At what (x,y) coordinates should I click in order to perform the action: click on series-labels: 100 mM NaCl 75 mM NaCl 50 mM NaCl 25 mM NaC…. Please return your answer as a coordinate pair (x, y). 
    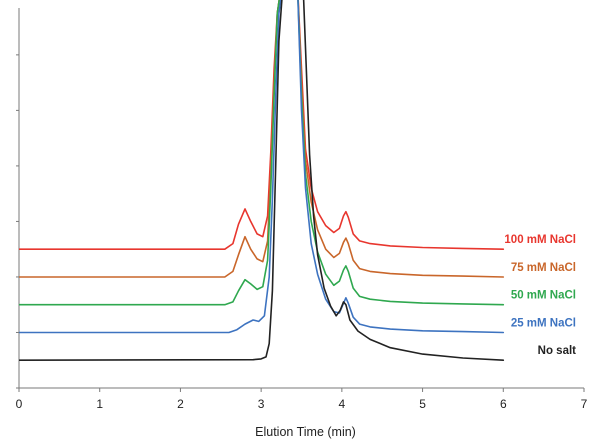
    Looking at the image, I should click on (540, 295).